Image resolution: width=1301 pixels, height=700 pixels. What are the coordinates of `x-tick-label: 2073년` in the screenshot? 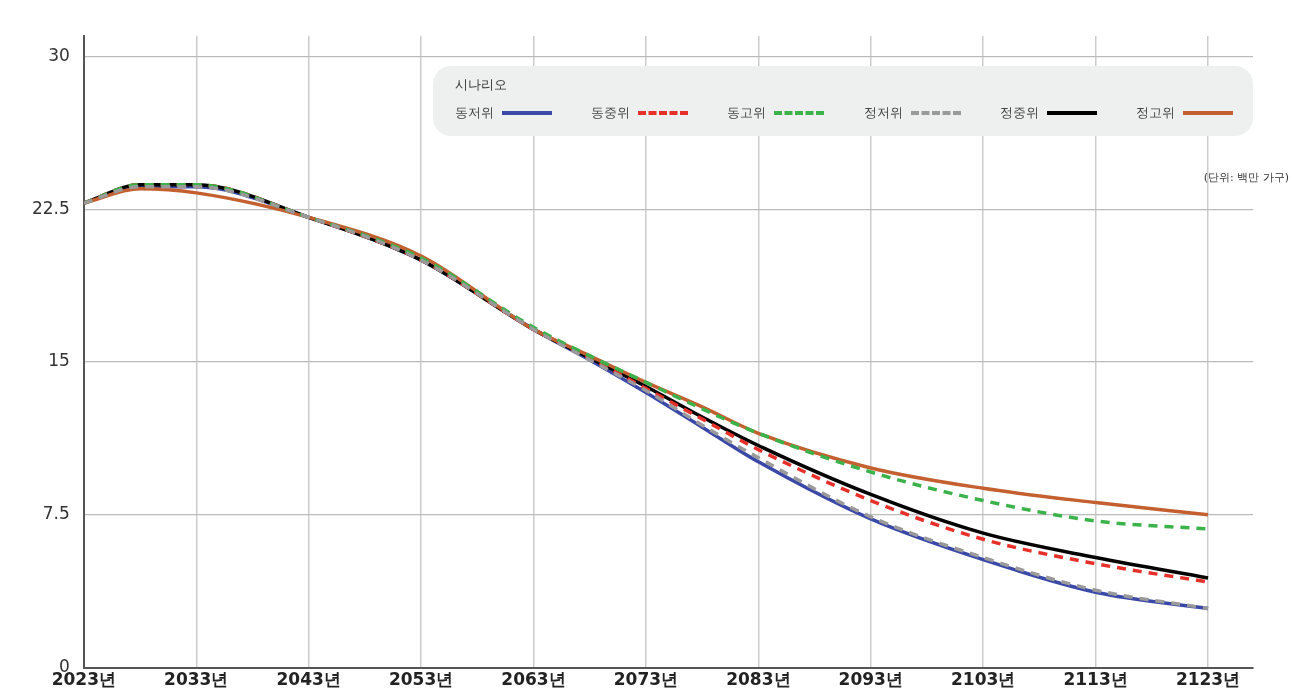 It's located at (646, 679).